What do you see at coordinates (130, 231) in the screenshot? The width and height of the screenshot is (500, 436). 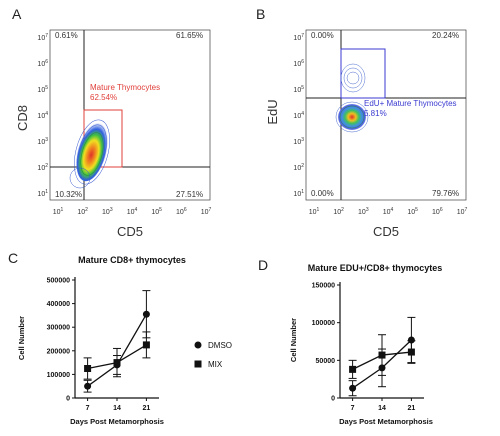 I see `flow-a-x-label: CD5` at bounding box center [130, 231].